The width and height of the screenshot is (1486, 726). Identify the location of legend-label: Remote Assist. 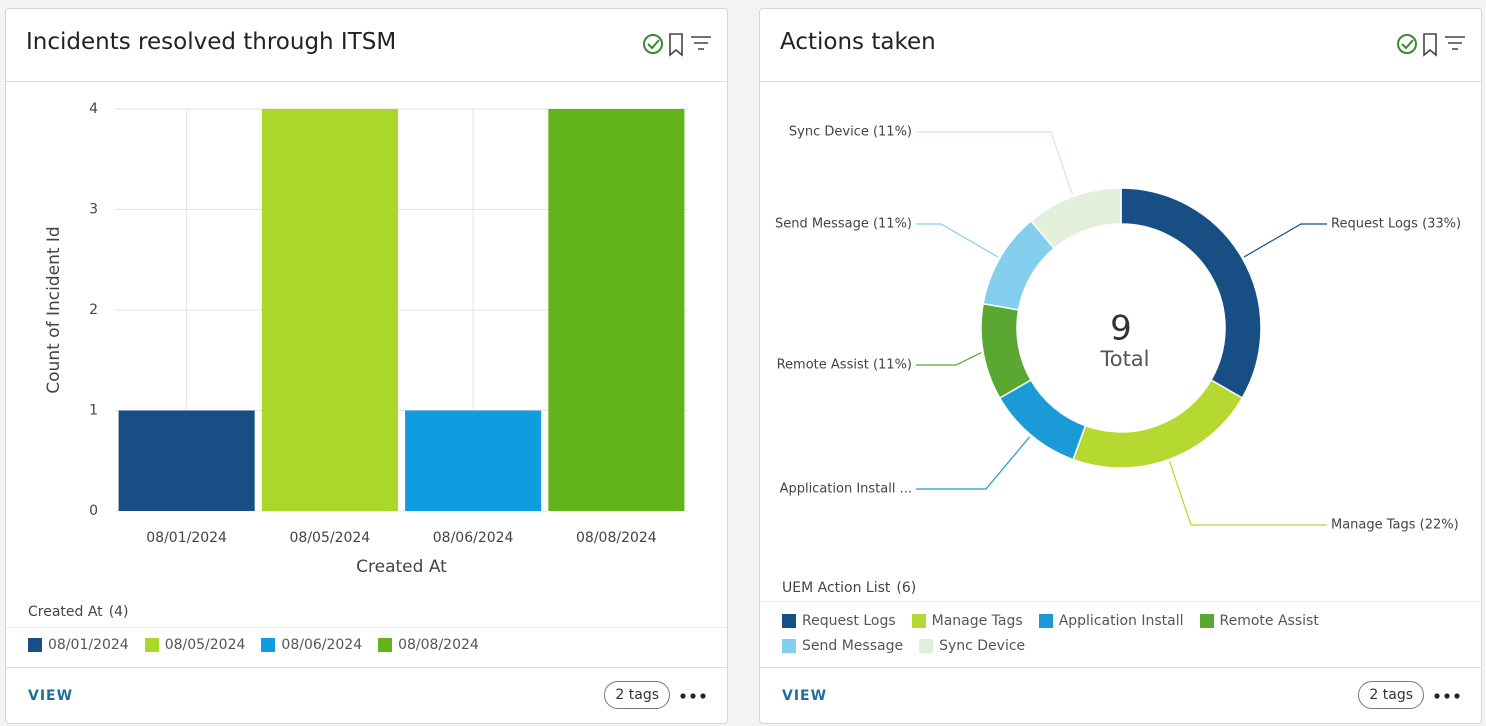
(1269, 621).